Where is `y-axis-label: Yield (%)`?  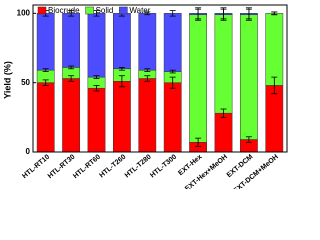
y-axis-label: Yield (%) is located at coordinates (7, 80).